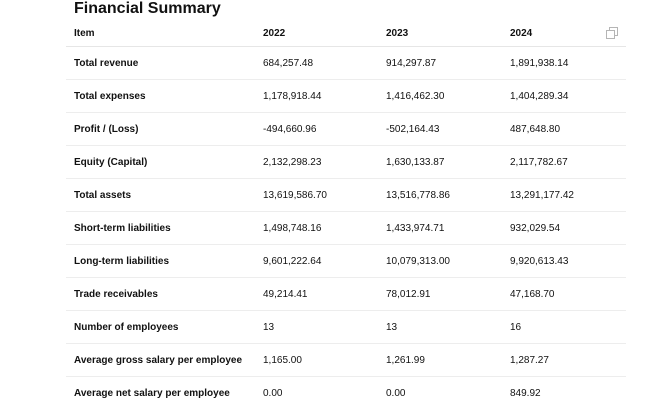  I want to click on column-header-2023: 2023, so click(397, 33).